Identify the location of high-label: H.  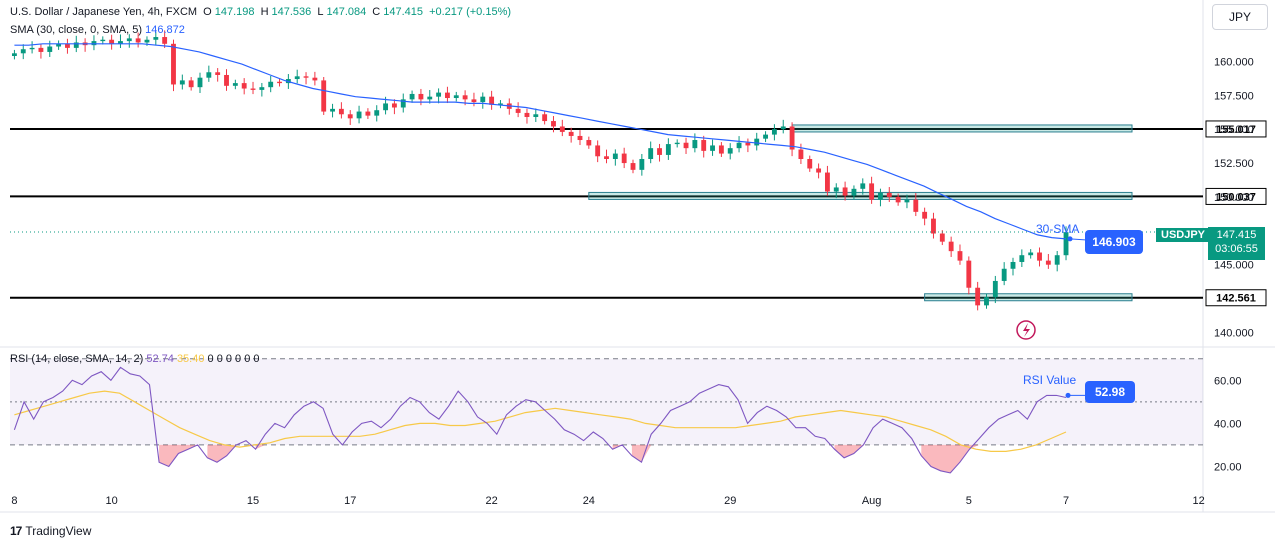
(264, 12).